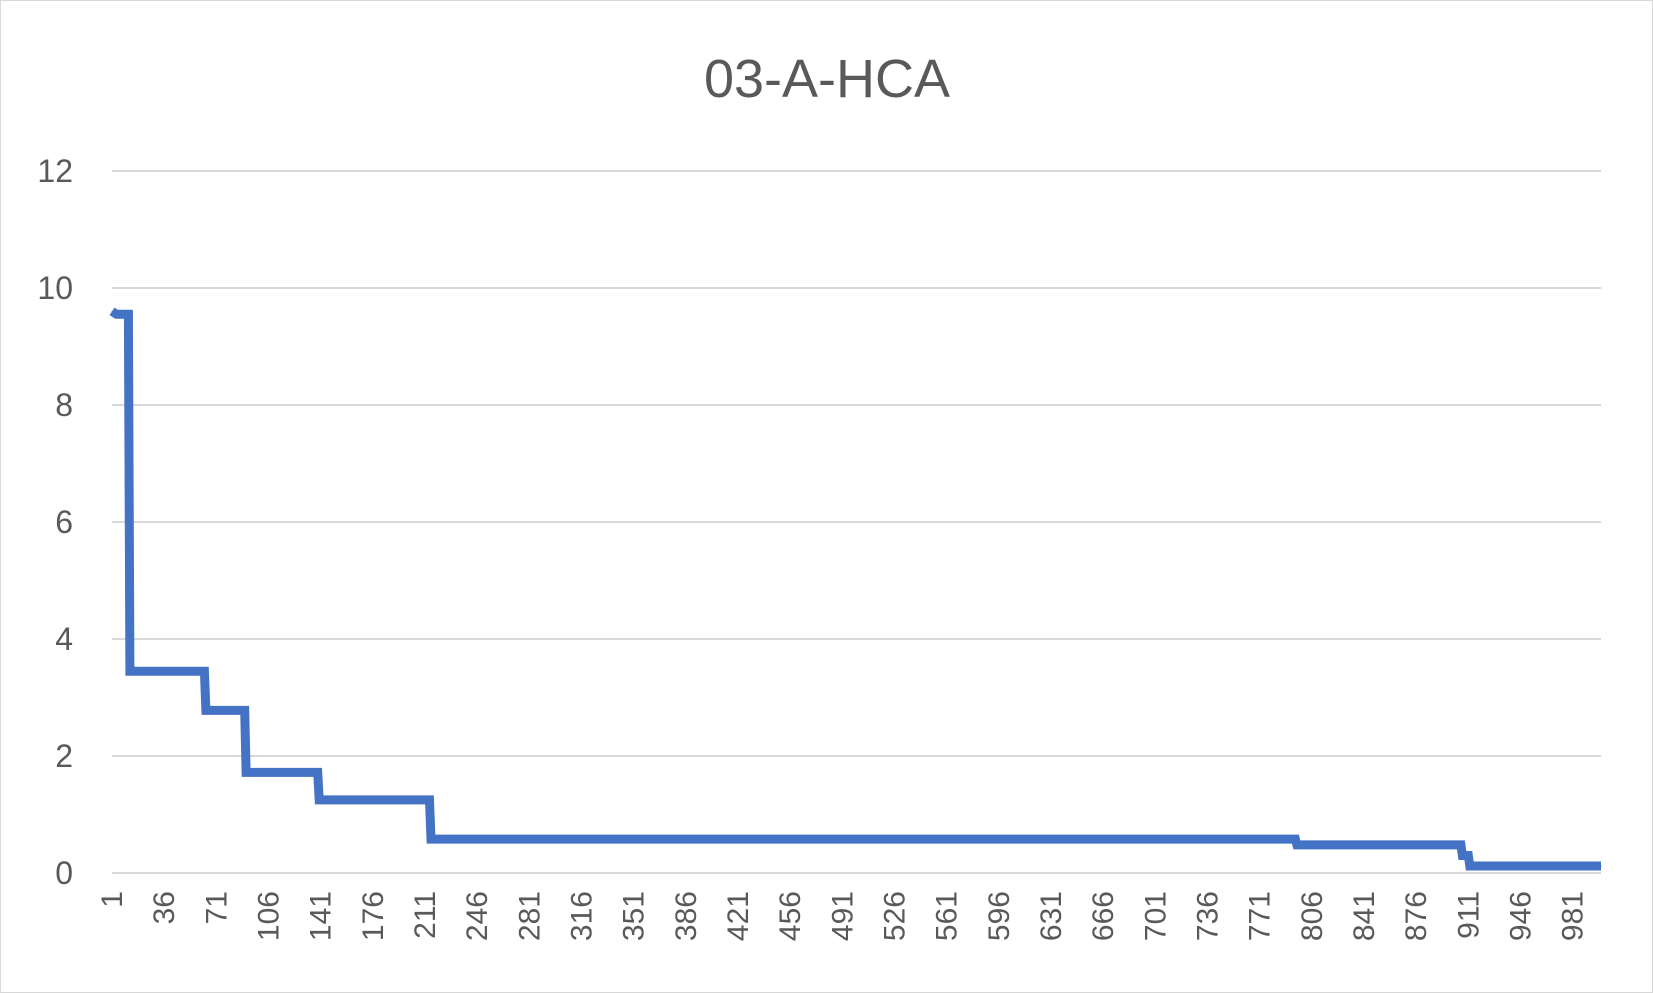  Describe the element at coordinates (1208, 916) in the screenshot. I see `x-tick-label: 736` at that location.